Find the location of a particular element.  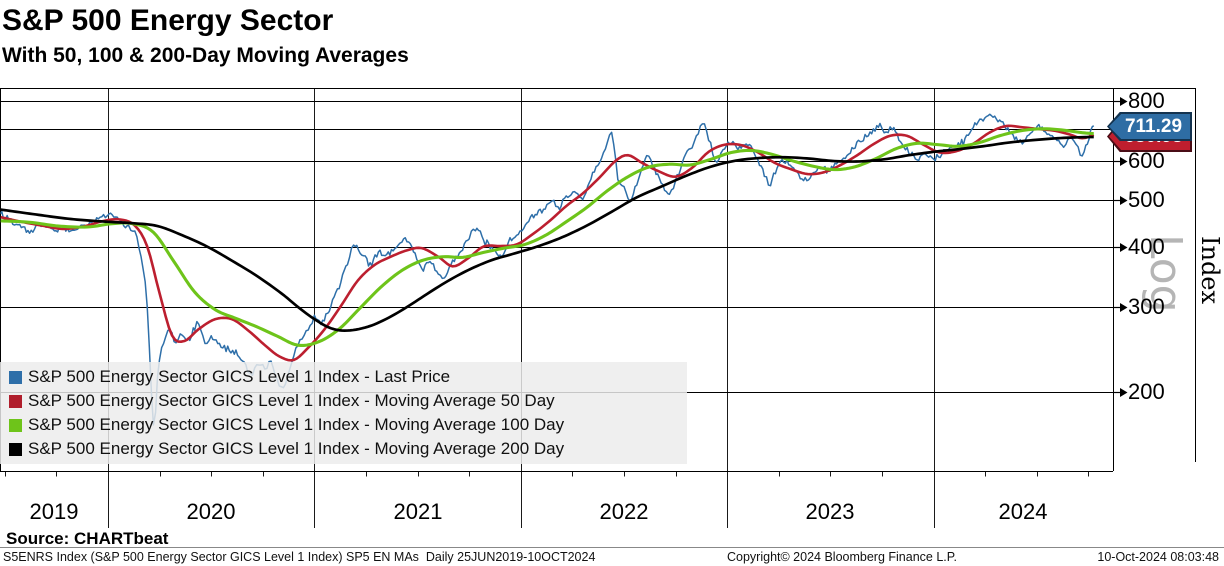

y-tick-label-200: 200 is located at coordinates (1146, 391).